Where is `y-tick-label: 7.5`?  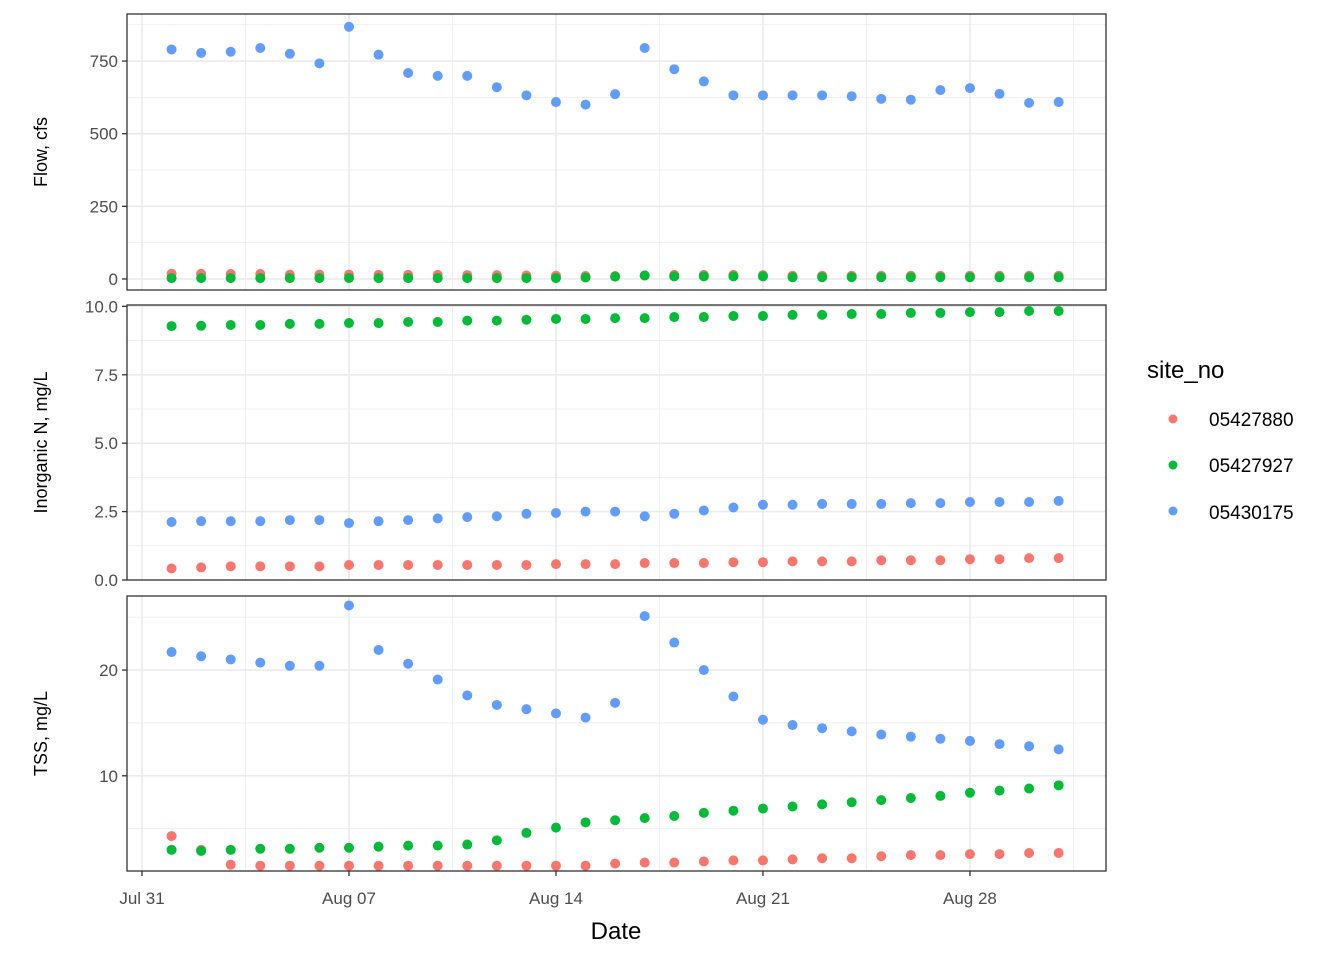 y-tick-label: 7.5 is located at coordinates (106, 375).